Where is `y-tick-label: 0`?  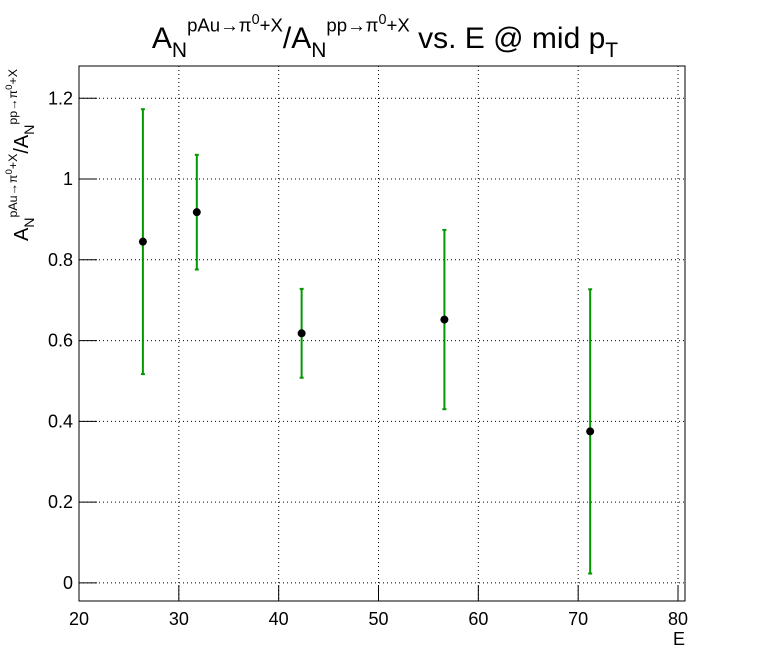
y-tick-label: 0 is located at coordinates (68, 583).